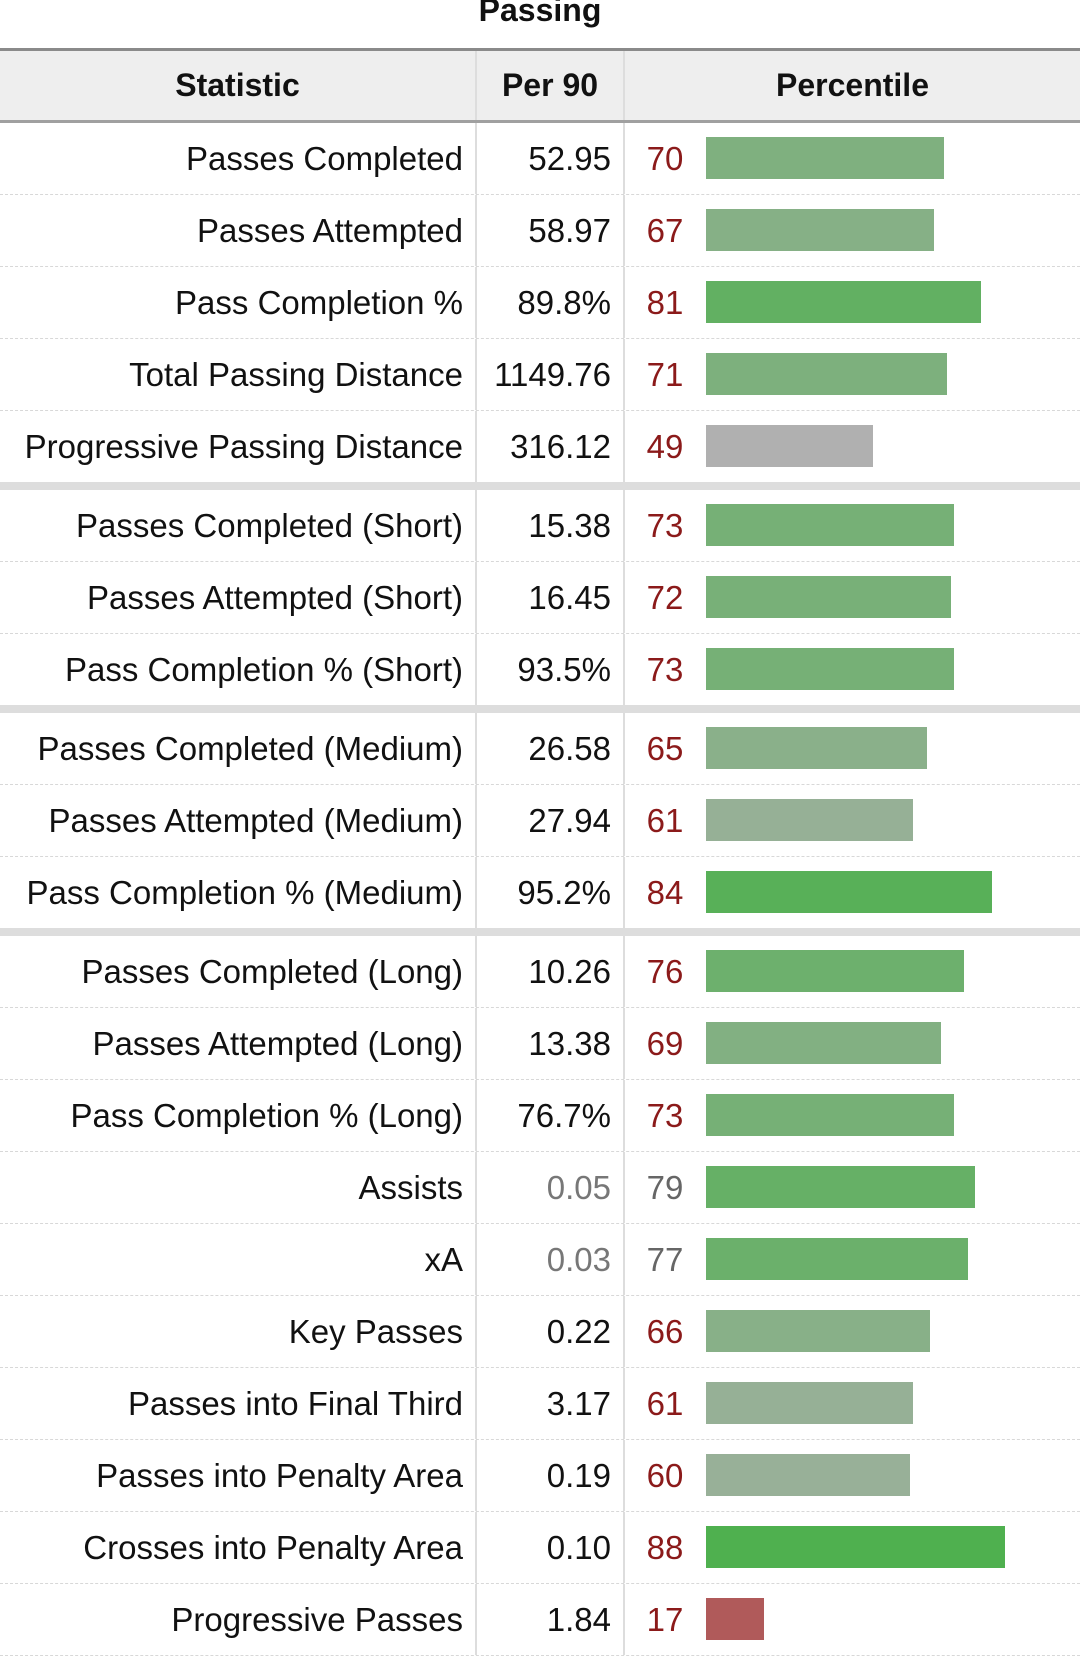 Image resolution: width=1080 pixels, height=1661 pixels. I want to click on stat-name: xA, so click(238, 1259).